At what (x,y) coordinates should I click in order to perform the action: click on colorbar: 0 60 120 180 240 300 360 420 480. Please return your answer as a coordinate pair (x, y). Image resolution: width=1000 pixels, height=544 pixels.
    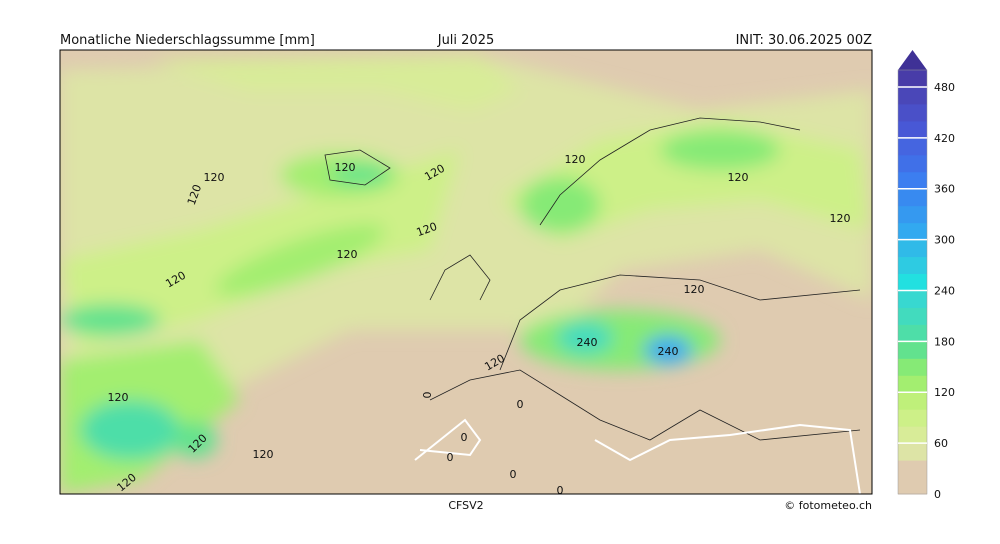
    Looking at the image, I should click on (926, 275).